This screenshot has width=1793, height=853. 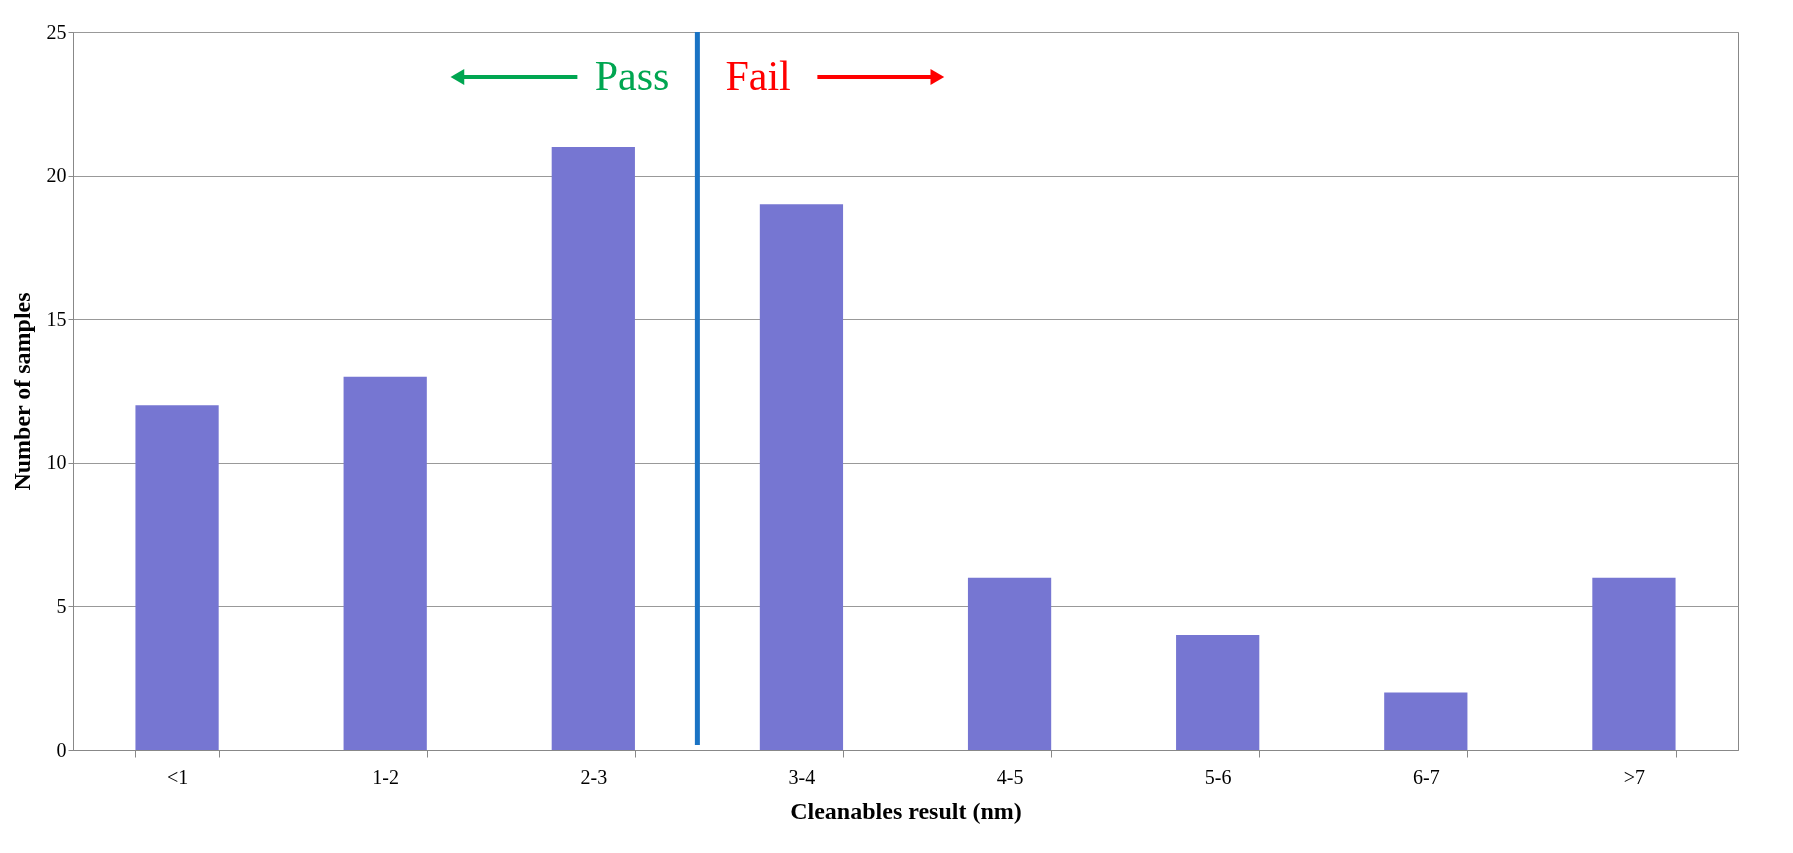 I want to click on x-axis-title: Cleanables result (nm), so click(x=906, y=810).